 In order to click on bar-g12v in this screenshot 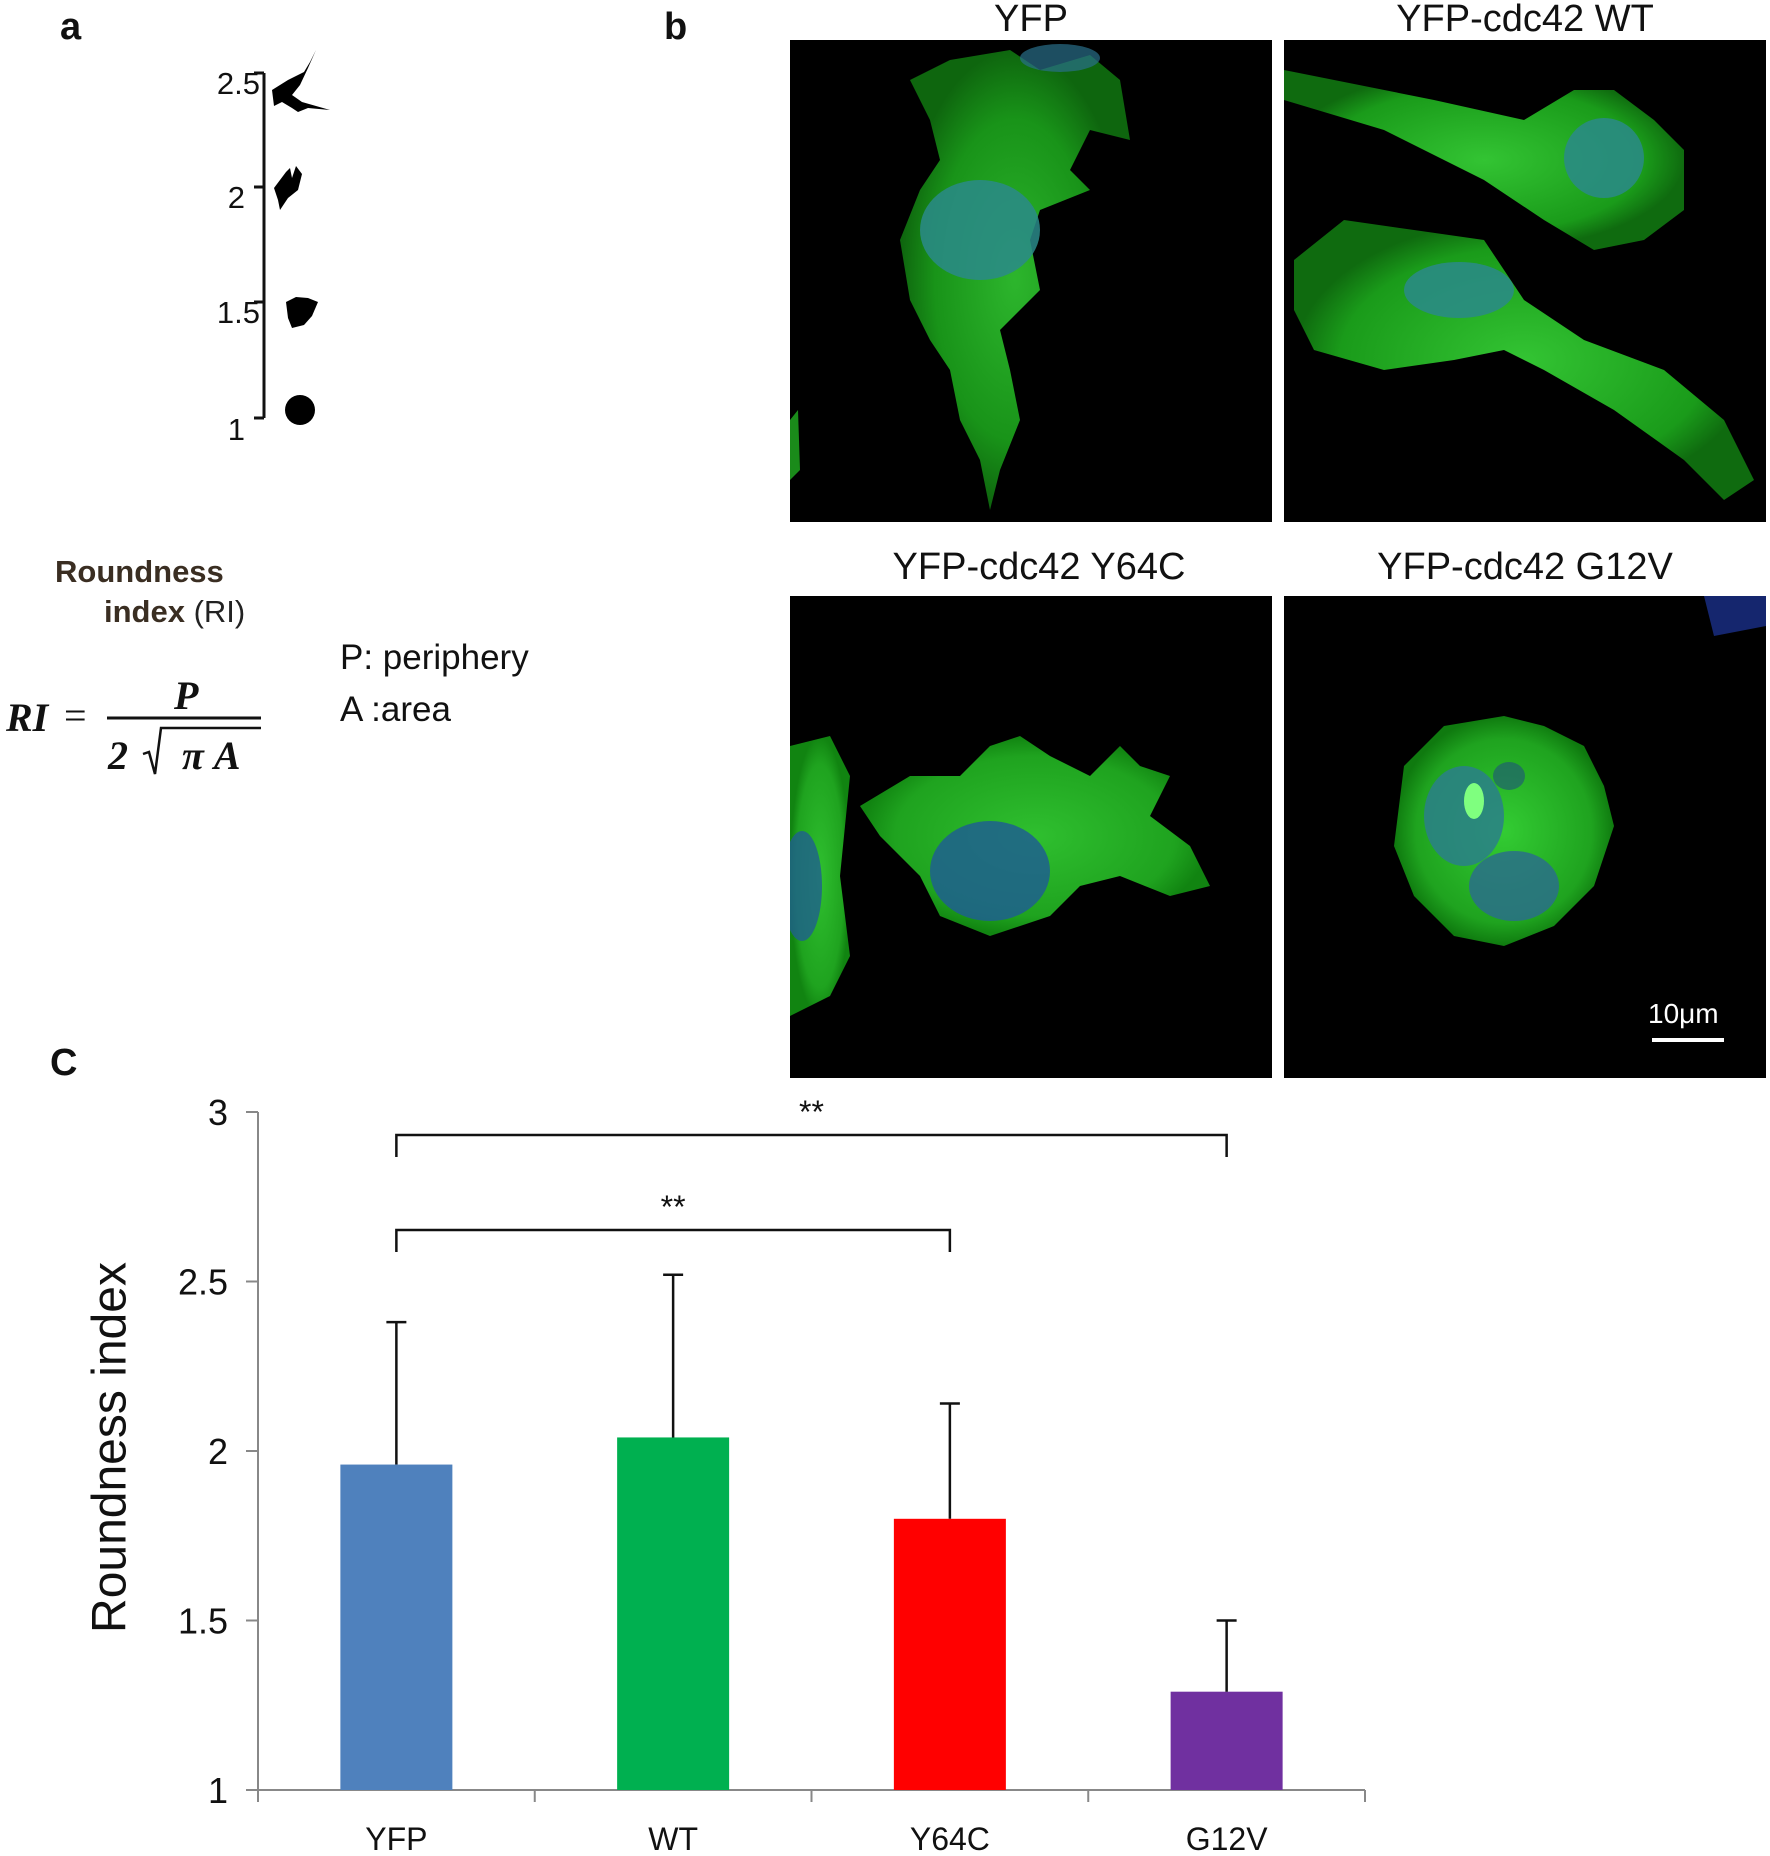, I will do `click(1226, 1740)`.